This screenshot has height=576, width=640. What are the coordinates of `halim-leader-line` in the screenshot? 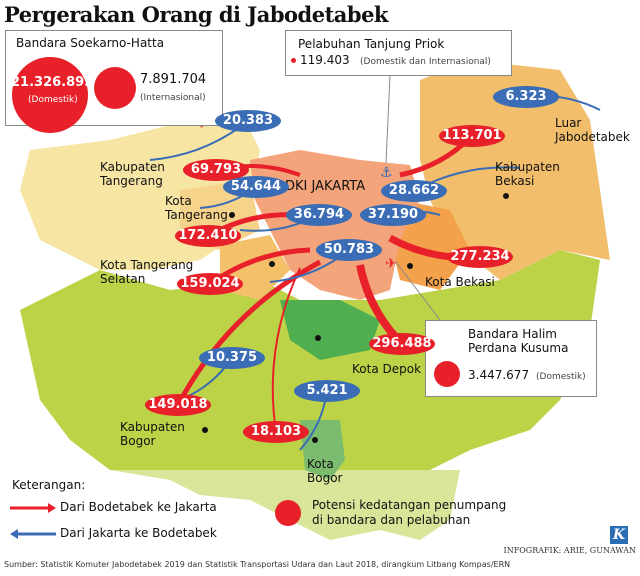 It's located at (418, 291).